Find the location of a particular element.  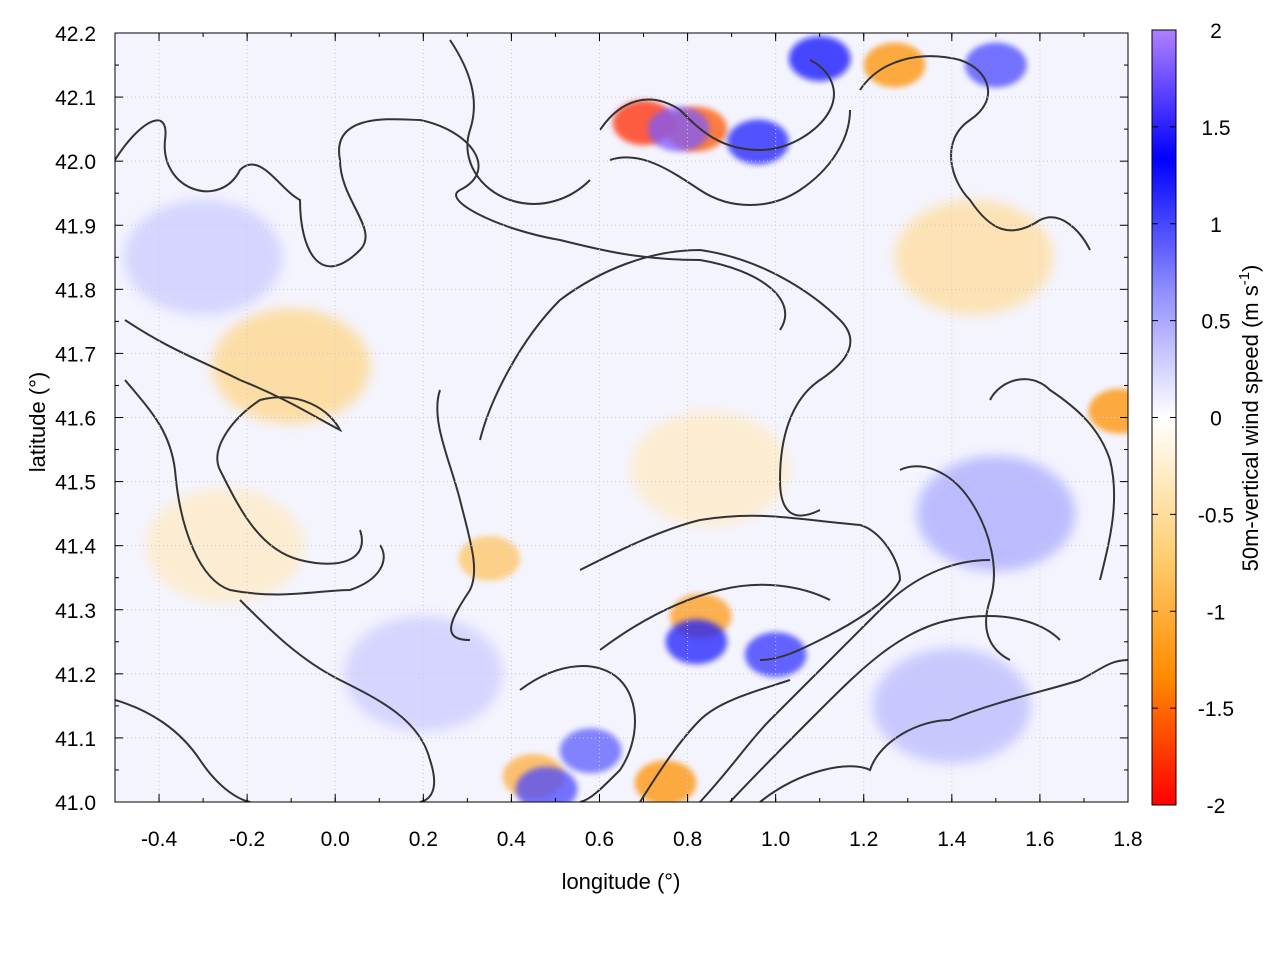

colorbar-tick-label: 0.5 is located at coordinates (1215, 322).